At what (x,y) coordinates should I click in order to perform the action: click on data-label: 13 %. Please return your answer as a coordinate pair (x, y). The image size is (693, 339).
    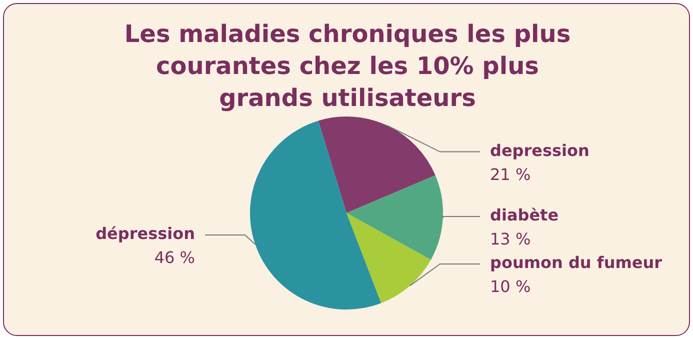
    Looking at the image, I should click on (510, 239).